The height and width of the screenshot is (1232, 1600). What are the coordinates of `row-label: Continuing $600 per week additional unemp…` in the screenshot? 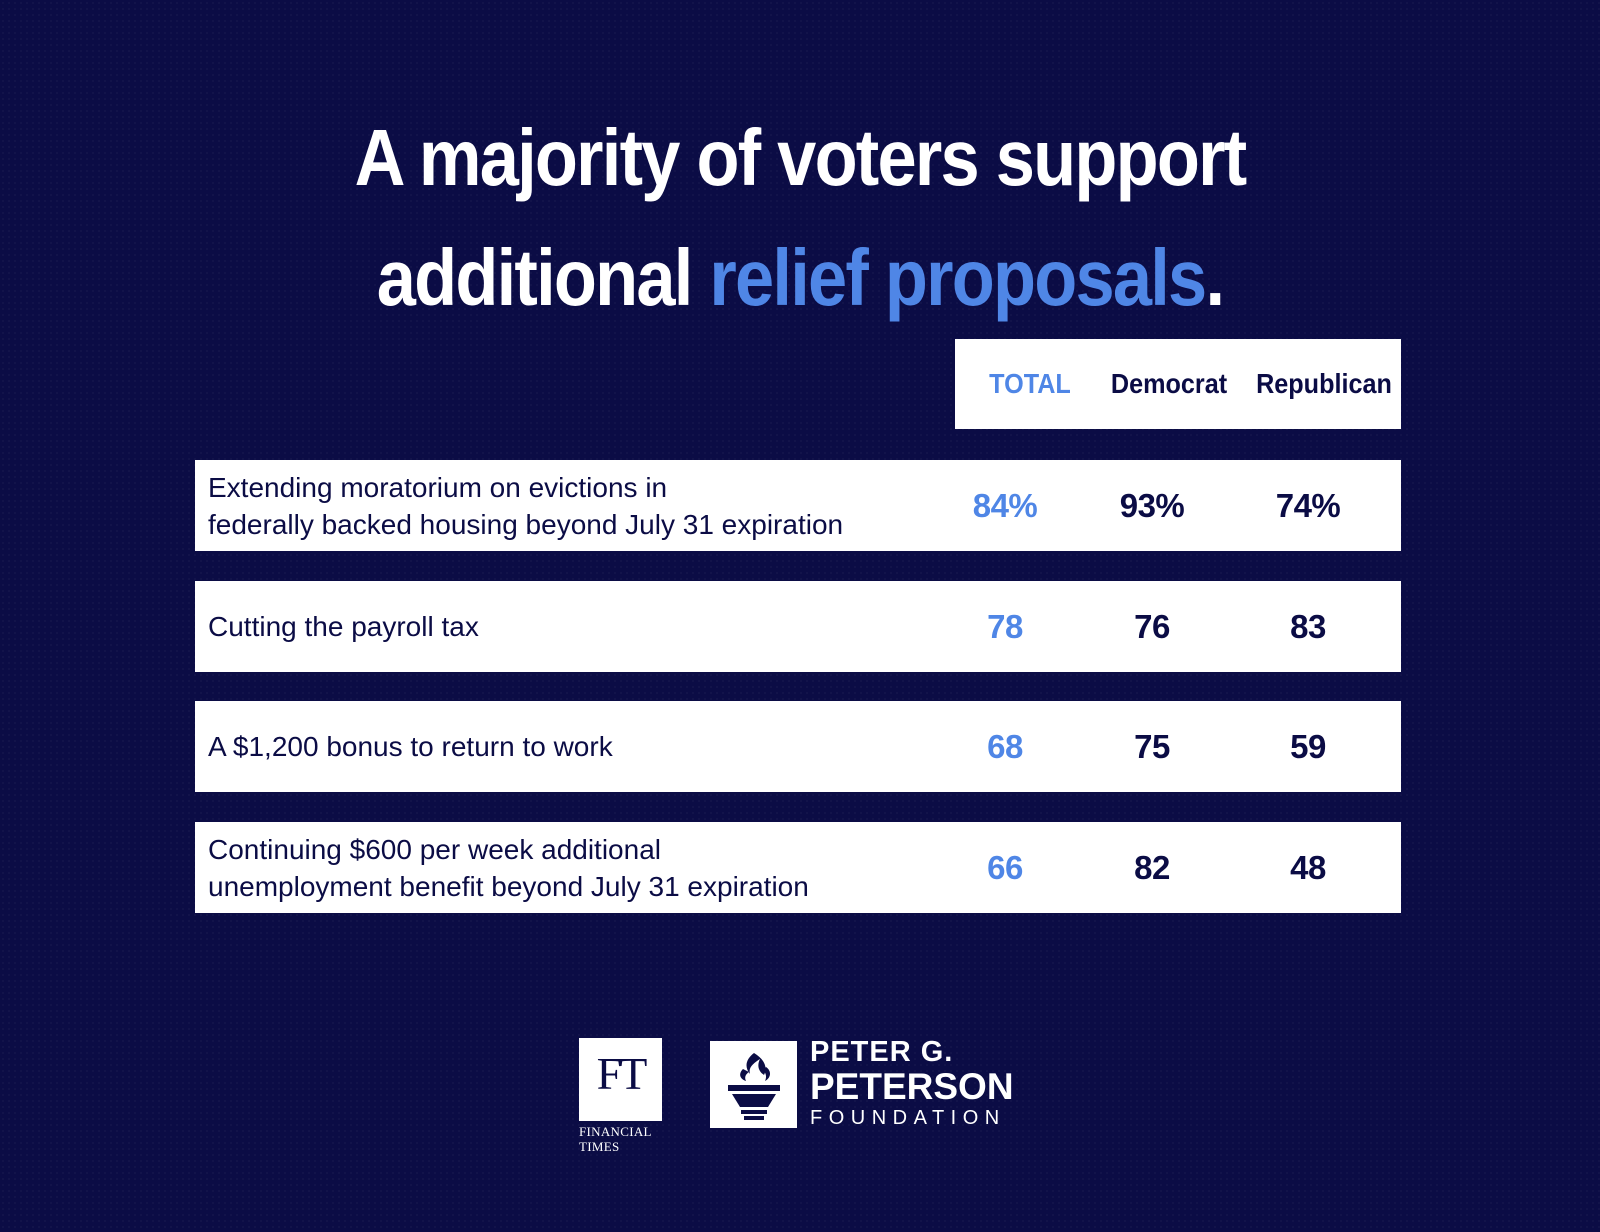 It's located at (573, 867).